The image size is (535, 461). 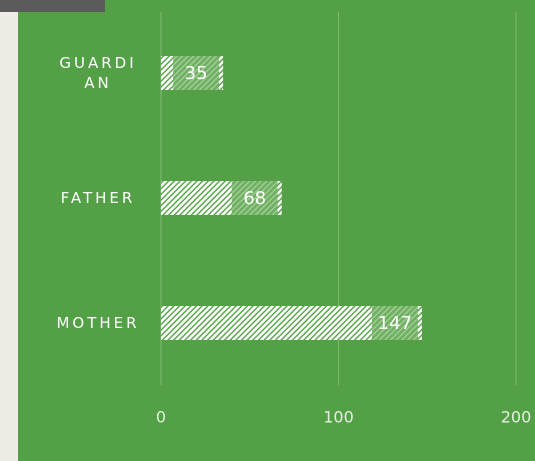 What do you see at coordinates (161, 417) in the screenshot?
I see `x-tick-label: 0` at bounding box center [161, 417].